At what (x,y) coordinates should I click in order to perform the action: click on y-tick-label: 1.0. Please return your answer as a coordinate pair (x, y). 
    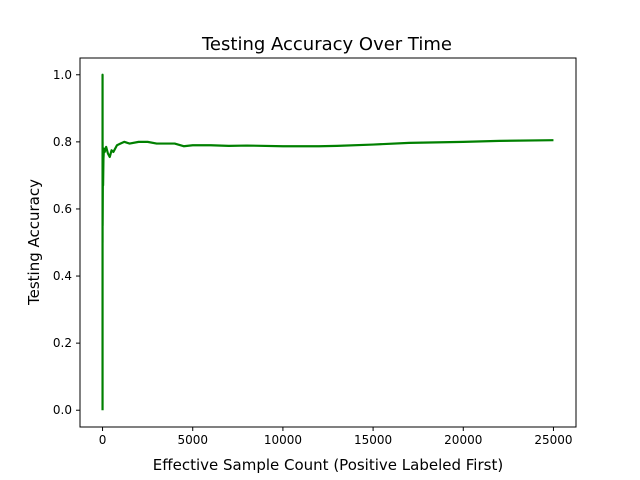
    Looking at the image, I should click on (62, 75).